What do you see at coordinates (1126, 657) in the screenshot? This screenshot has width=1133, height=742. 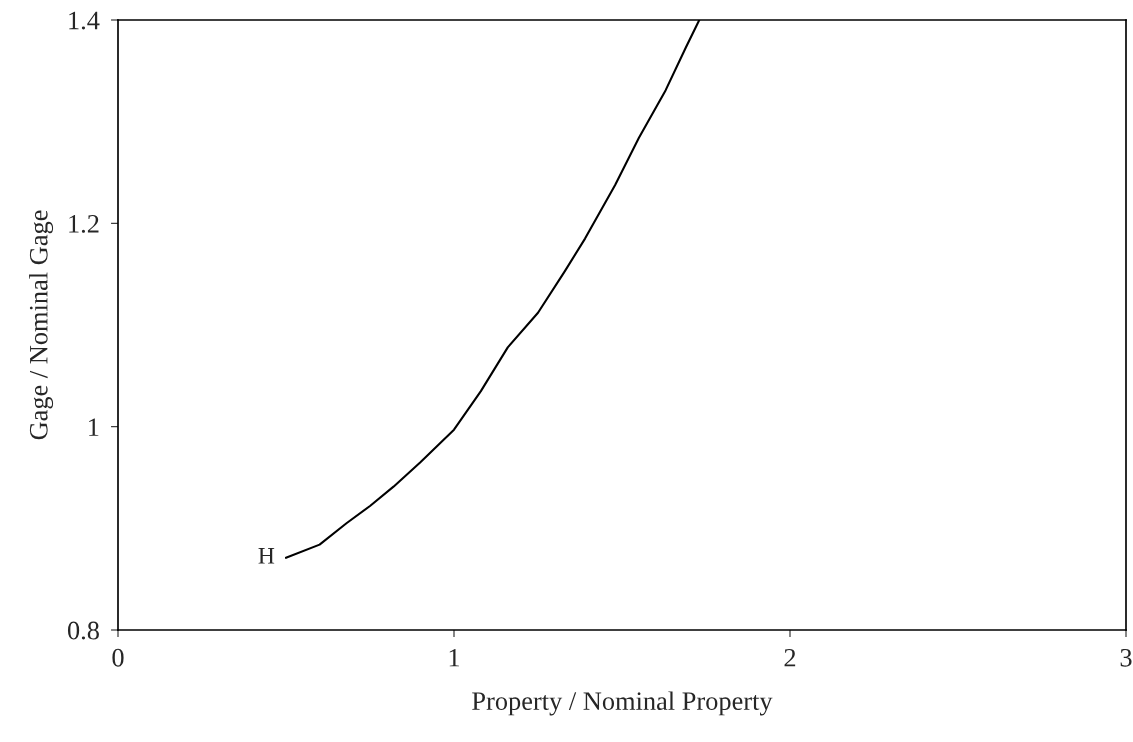 I see `x-tick-label: 3` at bounding box center [1126, 657].